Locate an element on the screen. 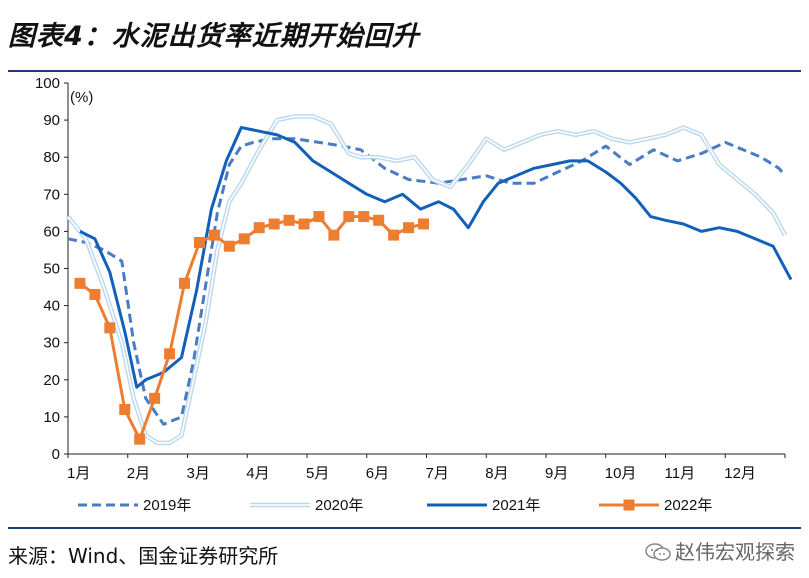 This screenshot has width=809, height=578. x-tick-label: 5月 is located at coordinates (317, 473).